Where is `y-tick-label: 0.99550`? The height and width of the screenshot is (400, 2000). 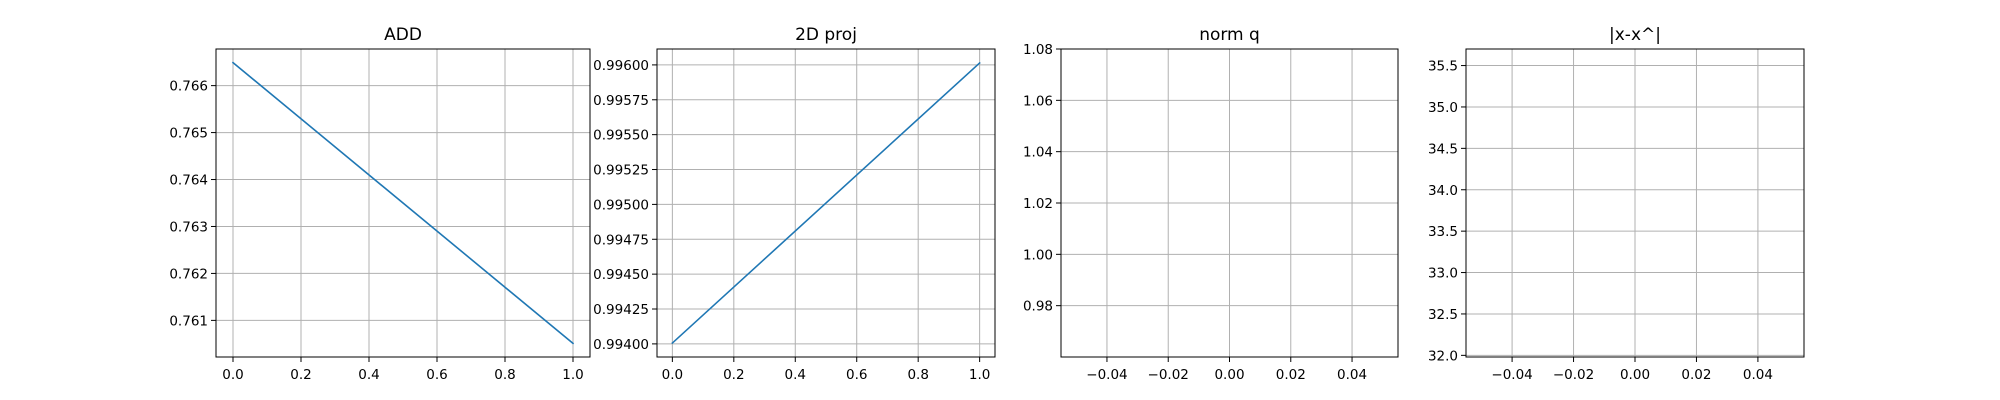 y-tick-label: 0.99550 is located at coordinates (621, 136).